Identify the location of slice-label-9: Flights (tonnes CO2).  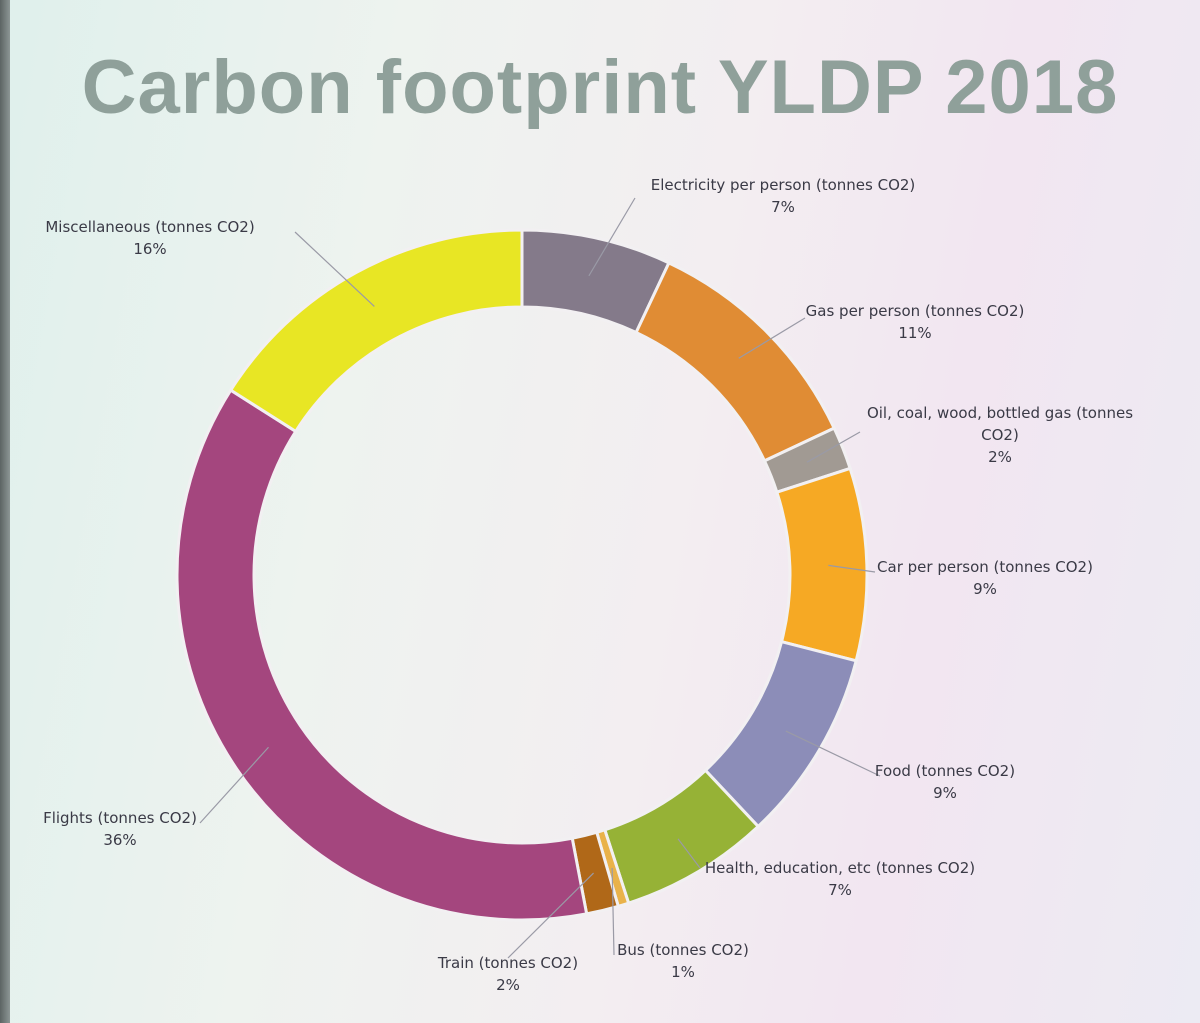
(120, 818).